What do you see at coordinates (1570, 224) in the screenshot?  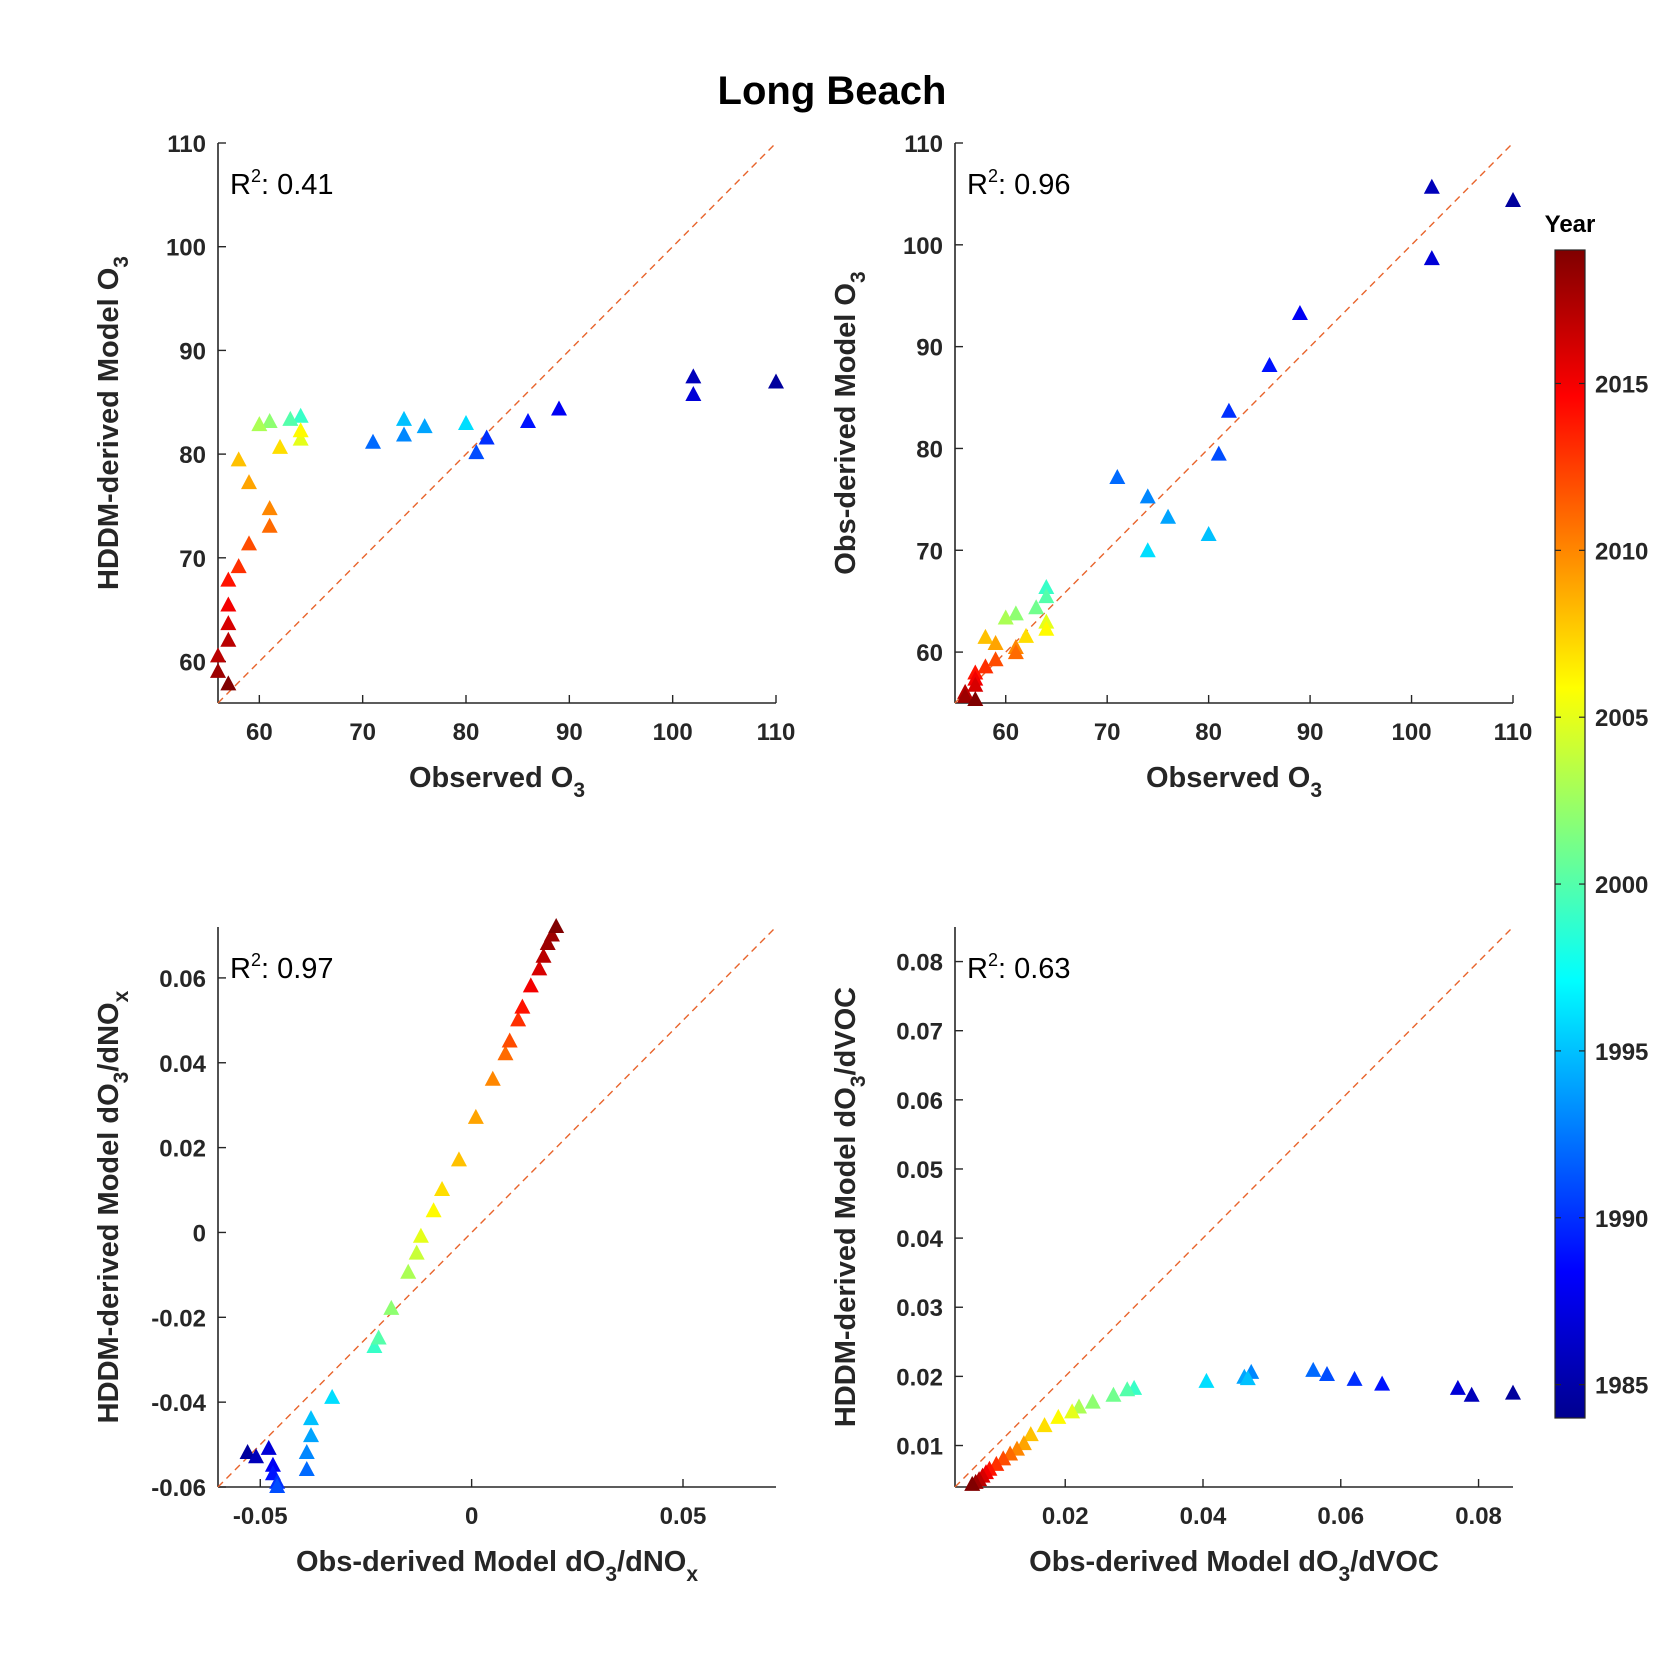 I see `colorbar-title: Year` at bounding box center [1570, 224].